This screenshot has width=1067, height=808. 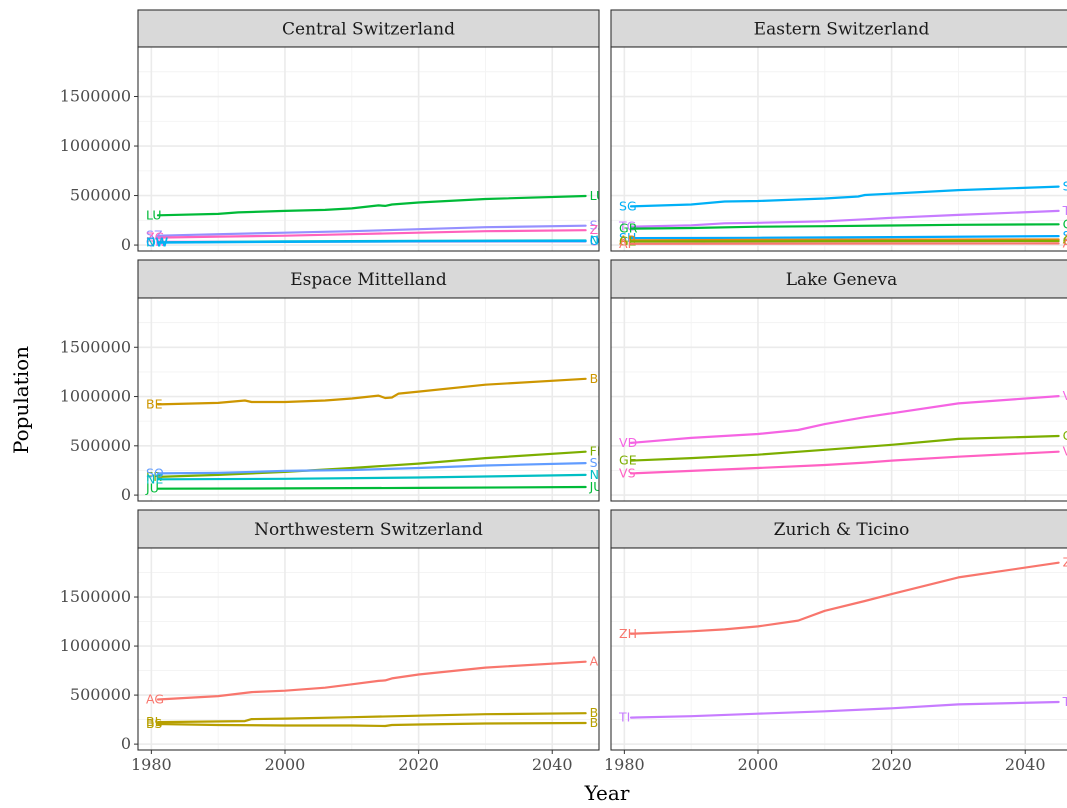 I want to click on series-end-label: AR, so click(x=1065, y=239).